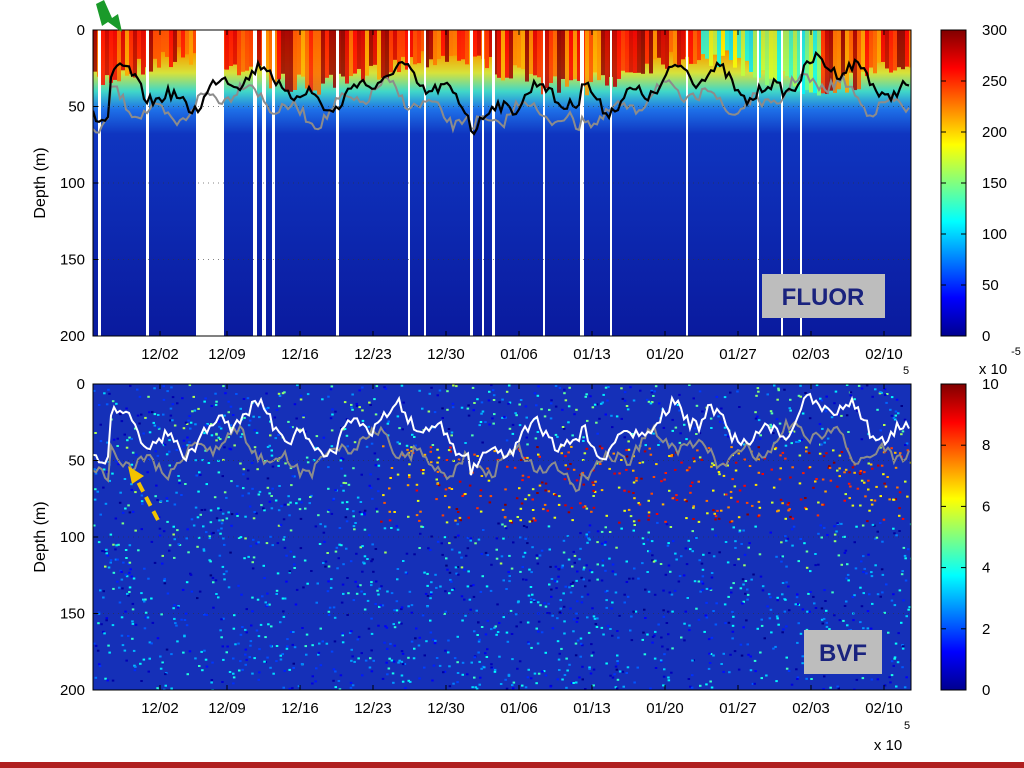 Image resolution: width=1024 pixels, height=768 pixels. I want to click on fluor-gap-column, so click(471, 183).